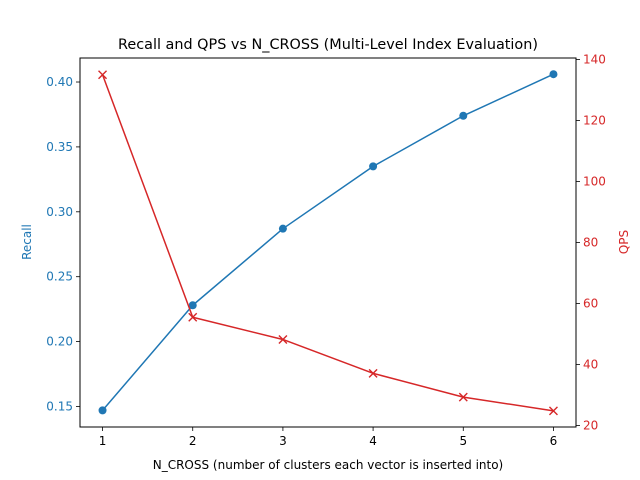 The height and width of the screenshot is (480, 640). I want to click on y-left-tick-label: 0.15, so click(59, 406).